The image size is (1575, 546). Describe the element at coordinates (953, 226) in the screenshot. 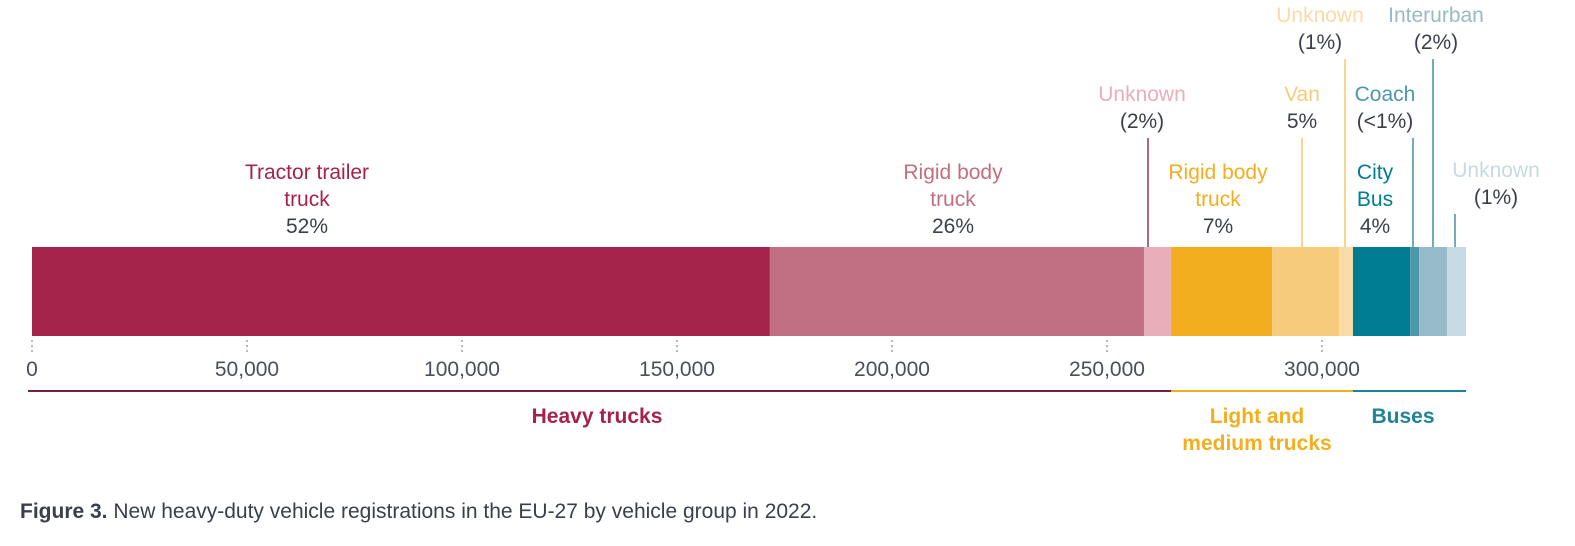

I see `segment-percent: 26%` at that location.